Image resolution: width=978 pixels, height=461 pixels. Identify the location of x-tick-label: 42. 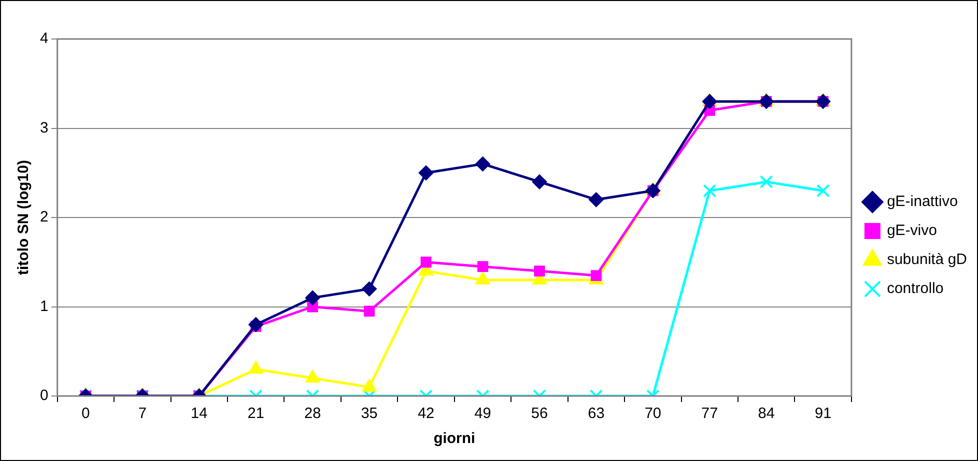
(426, 413).